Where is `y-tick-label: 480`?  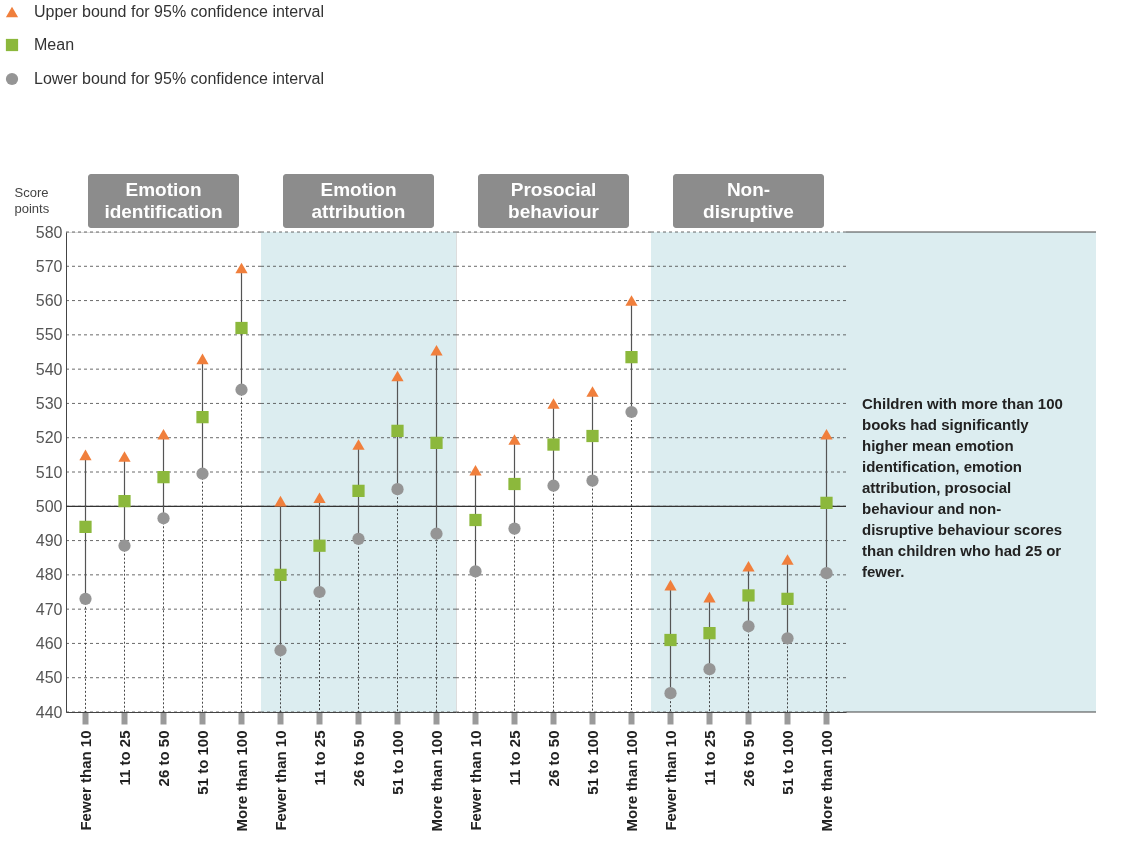
y-tick-label: 480 is located at coordinates (49, 575).